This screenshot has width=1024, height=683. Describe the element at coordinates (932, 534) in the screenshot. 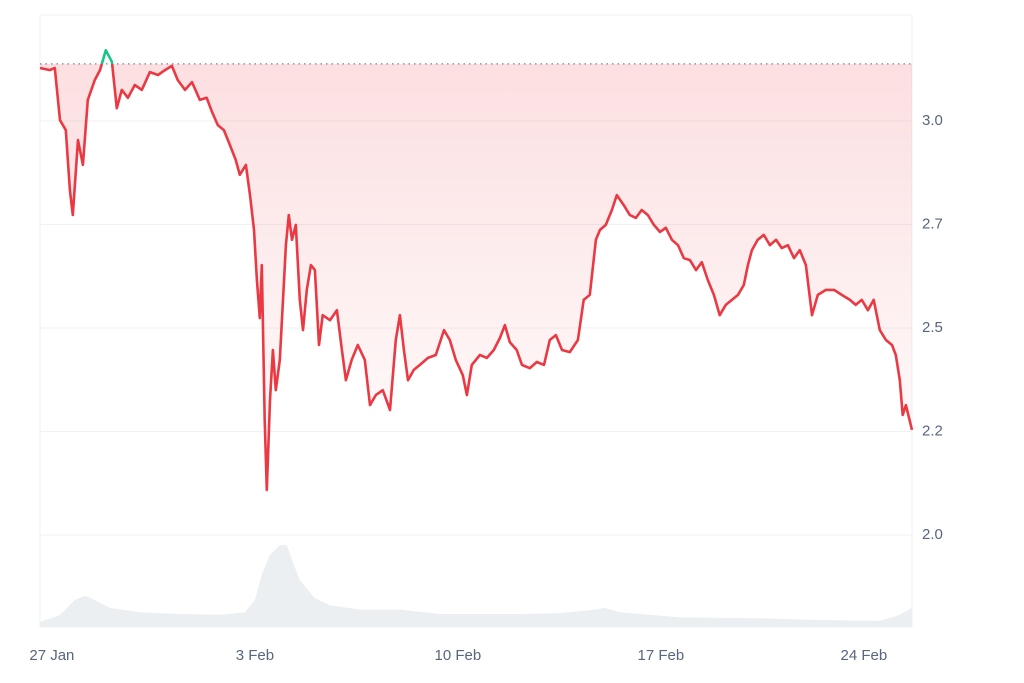

I see `y-tick-label: 2.0` at that location.